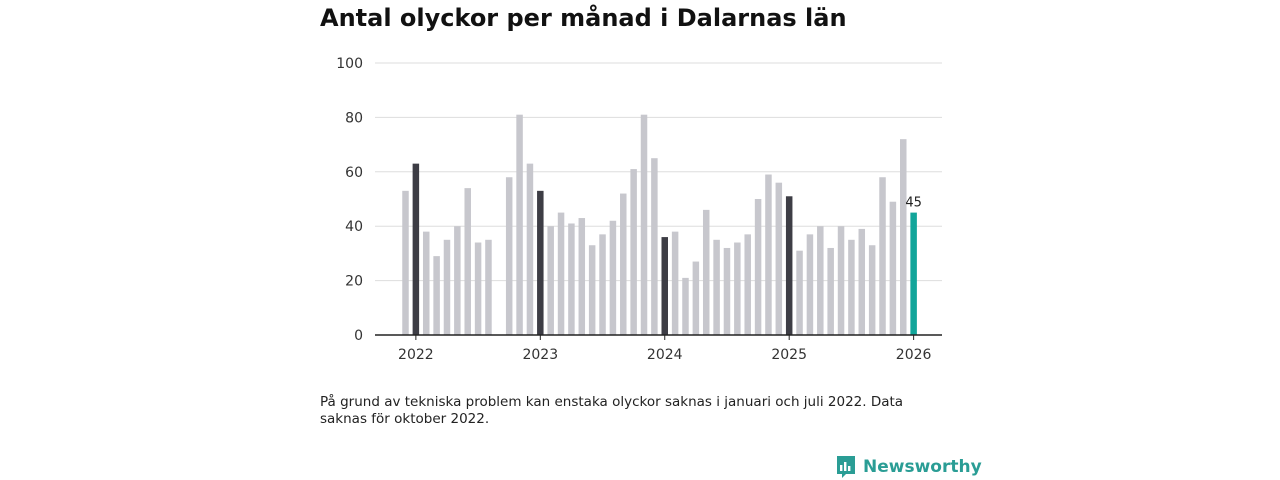 This screenshot has width=1280, height=480. I want to click on newsworthy-logo-icon, so click(846, 467).